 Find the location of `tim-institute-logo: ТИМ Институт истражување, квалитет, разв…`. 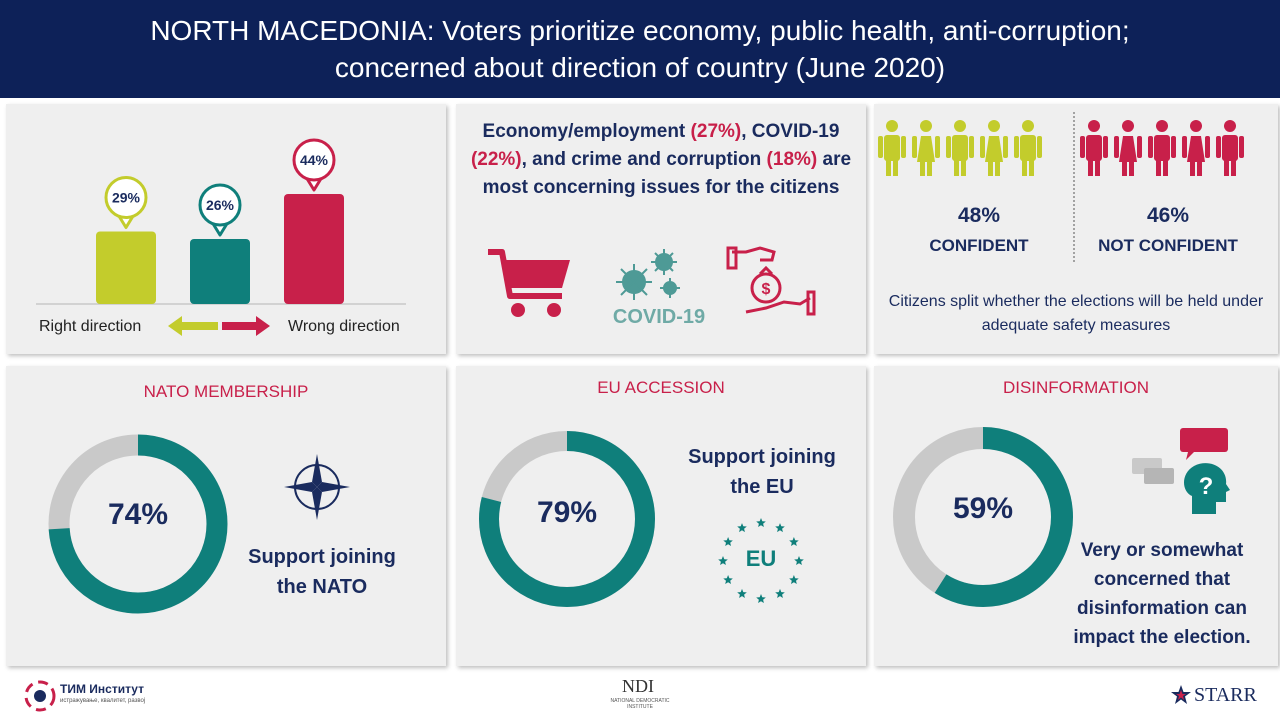

tim-institute-logo: ТИМ Институт истражување, квалитет, разв… is located at coordinates (84, 696).